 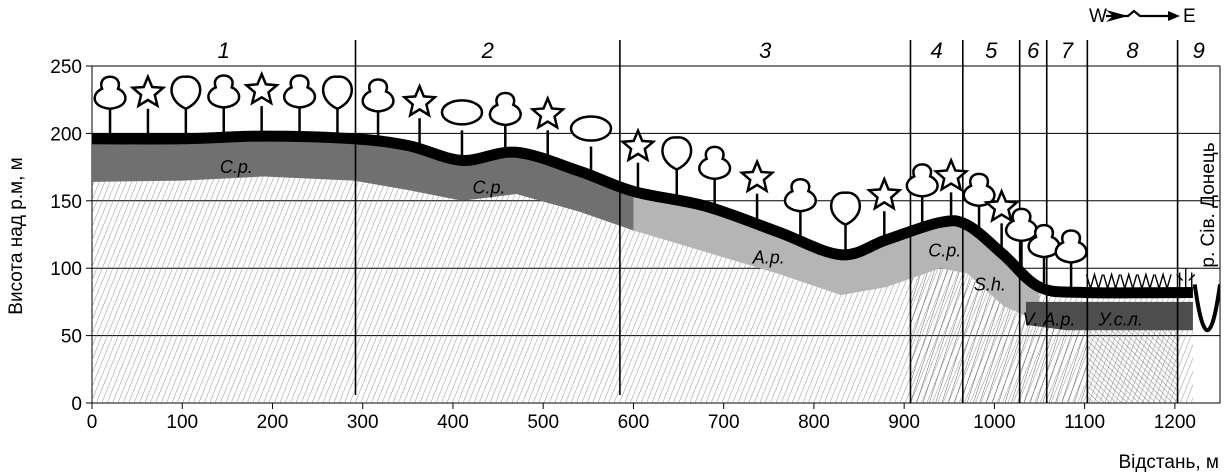 I want to click on zone-label: 2, so click(x=487, y=50).